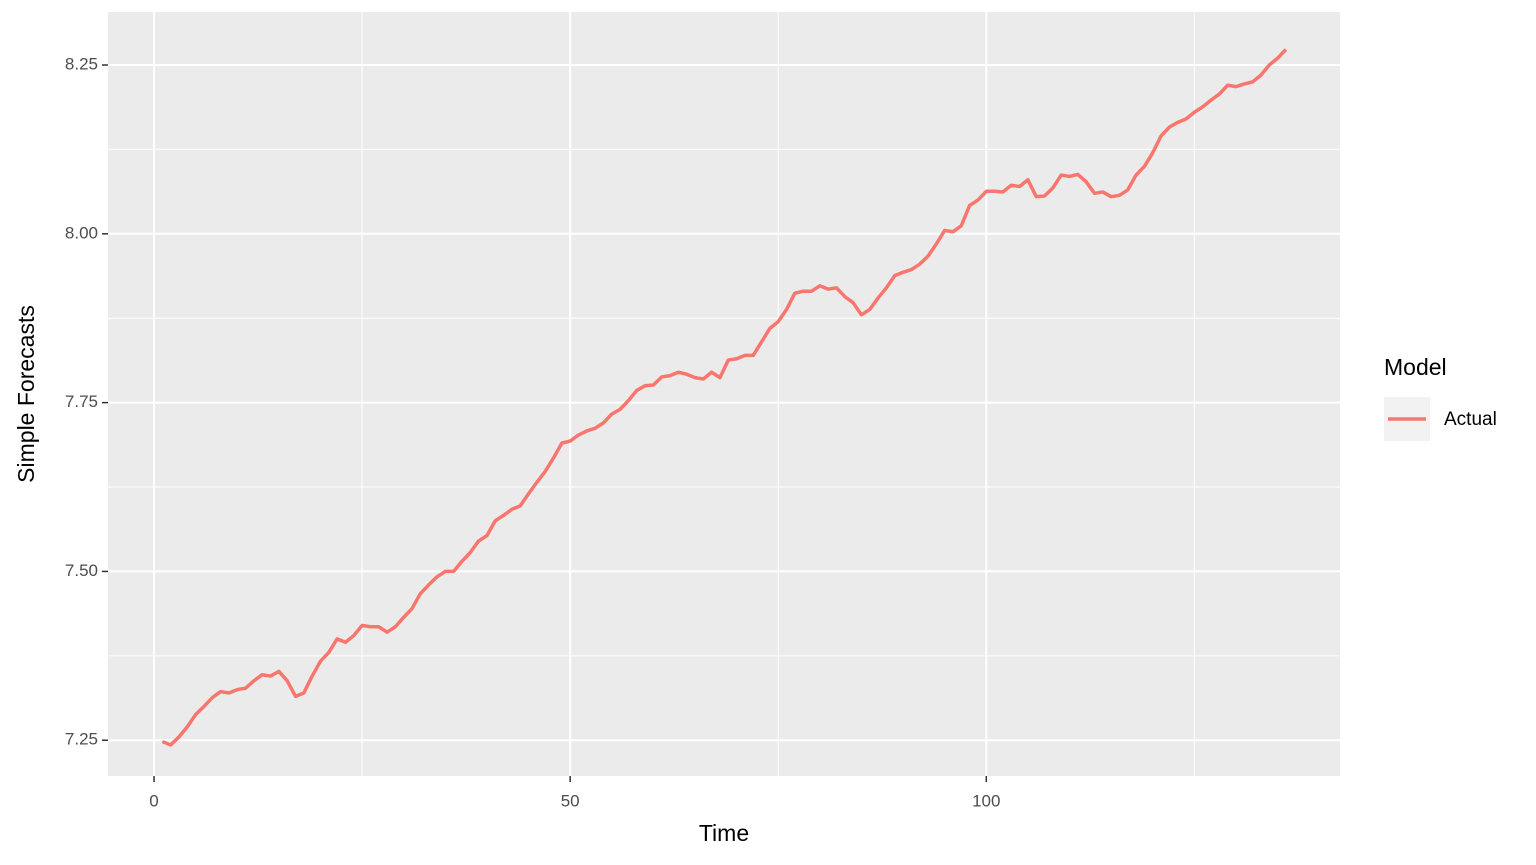 The width and height of the screenshot is (1536, 865). I want to click on y-tick-label: 7.75, so click(81, 401).